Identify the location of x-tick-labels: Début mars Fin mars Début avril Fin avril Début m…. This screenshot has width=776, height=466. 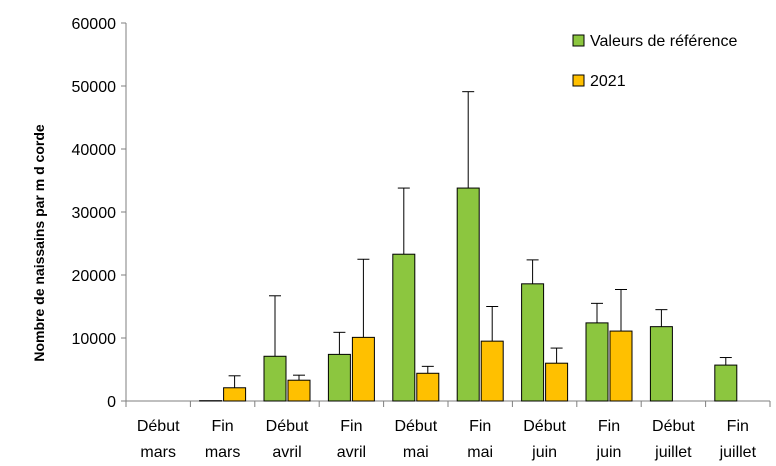
(447, 439).